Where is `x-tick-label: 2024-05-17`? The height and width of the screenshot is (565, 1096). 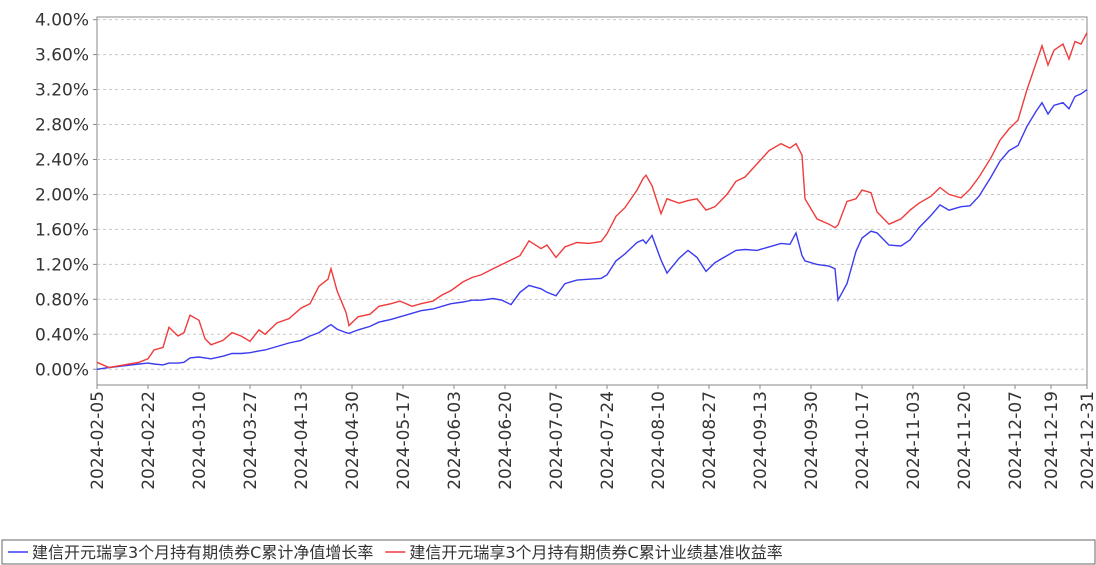
x-tick-label: 2024-05-17 is located at coordinates (404, 440).